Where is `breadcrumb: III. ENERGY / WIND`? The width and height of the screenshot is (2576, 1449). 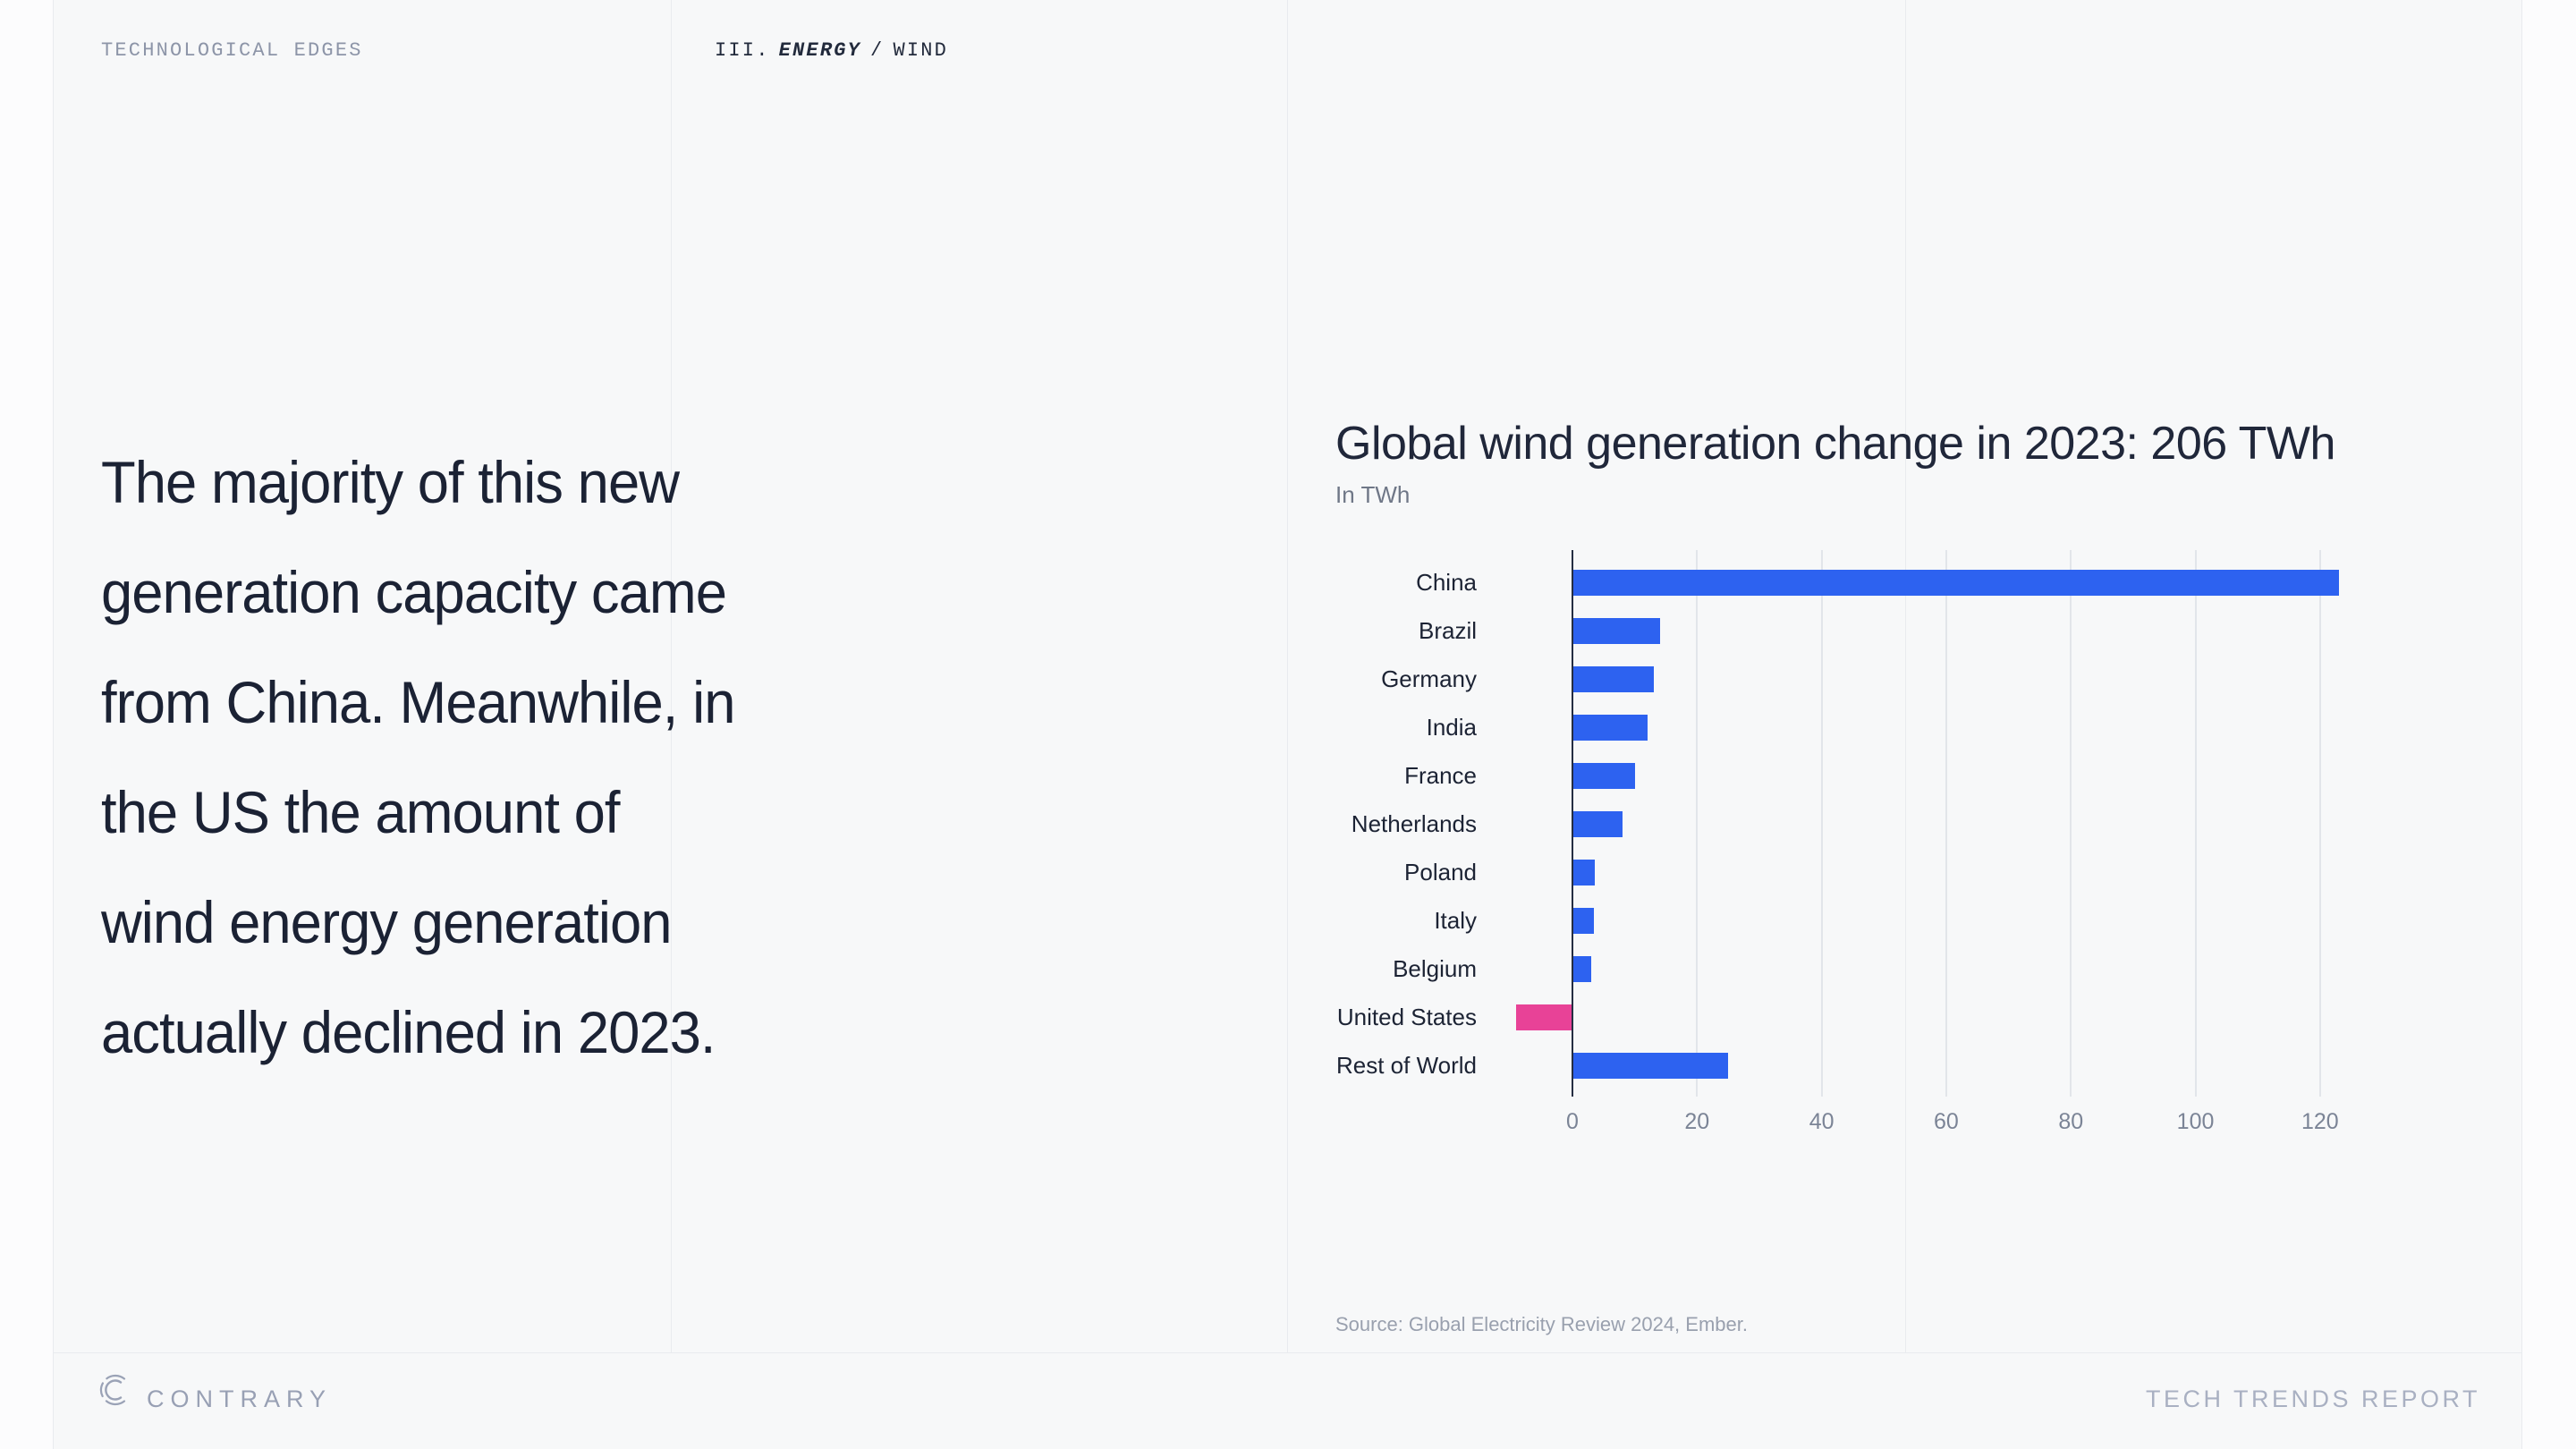
breadcrumb: III. ENERGY / WIND is located at coordinates (831, 50).